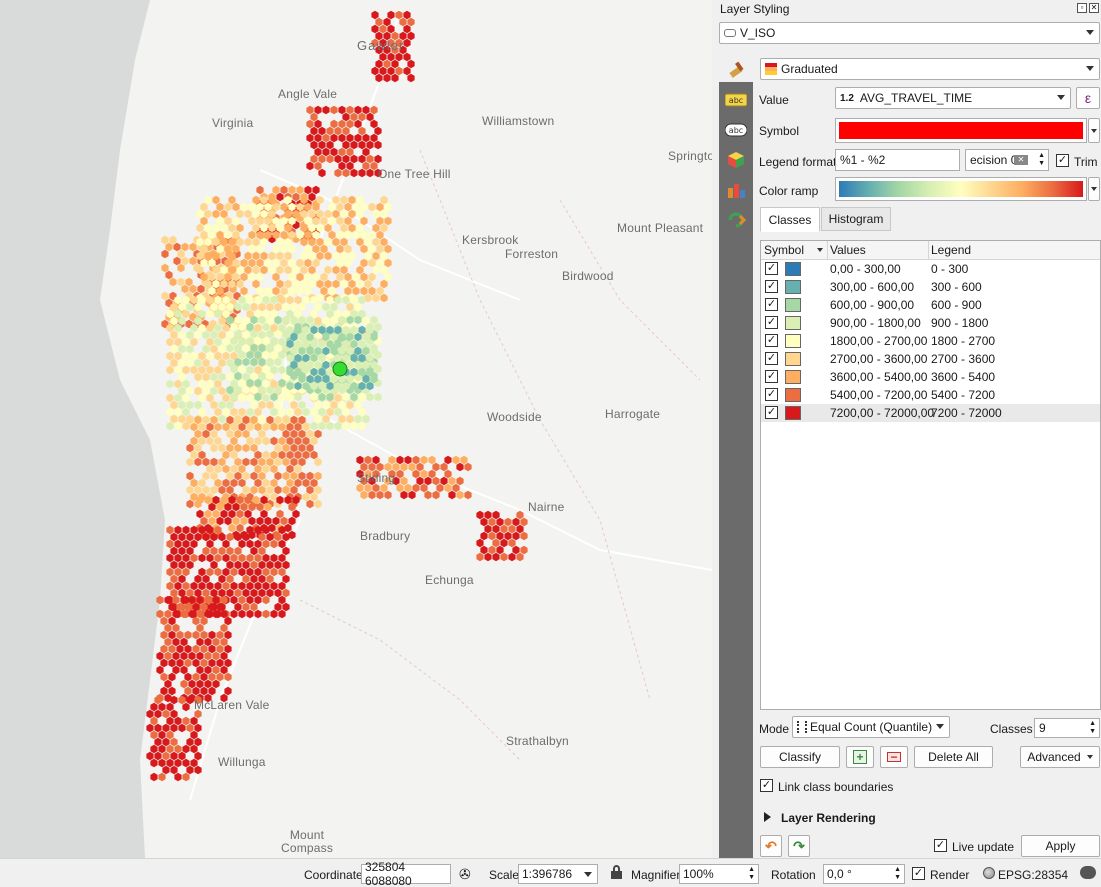  I want to click on apply-button: Apply, so click(1060, 846).